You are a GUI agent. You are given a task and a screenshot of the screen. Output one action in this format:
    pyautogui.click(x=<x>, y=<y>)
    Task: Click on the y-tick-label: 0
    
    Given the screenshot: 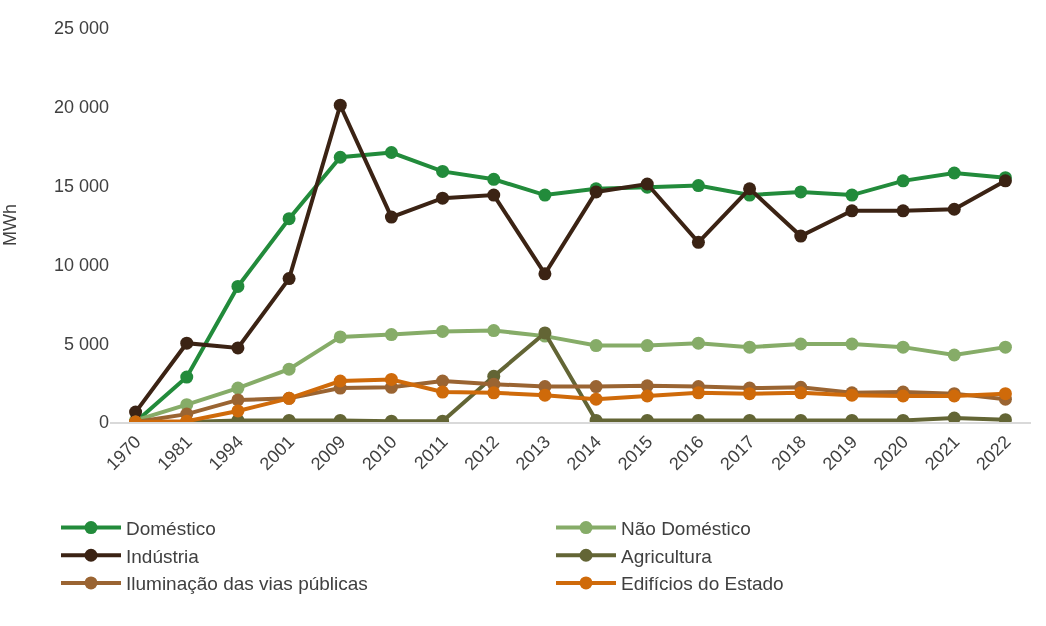 What is the action you would take?
    pyautogui.click(x=103, y=422)
    